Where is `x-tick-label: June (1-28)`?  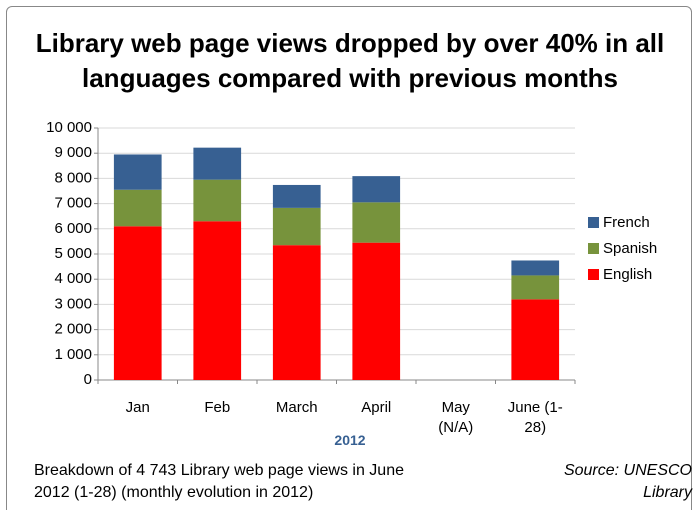 x-tick-label: June (1-28) is located at coordinates (535, 417).